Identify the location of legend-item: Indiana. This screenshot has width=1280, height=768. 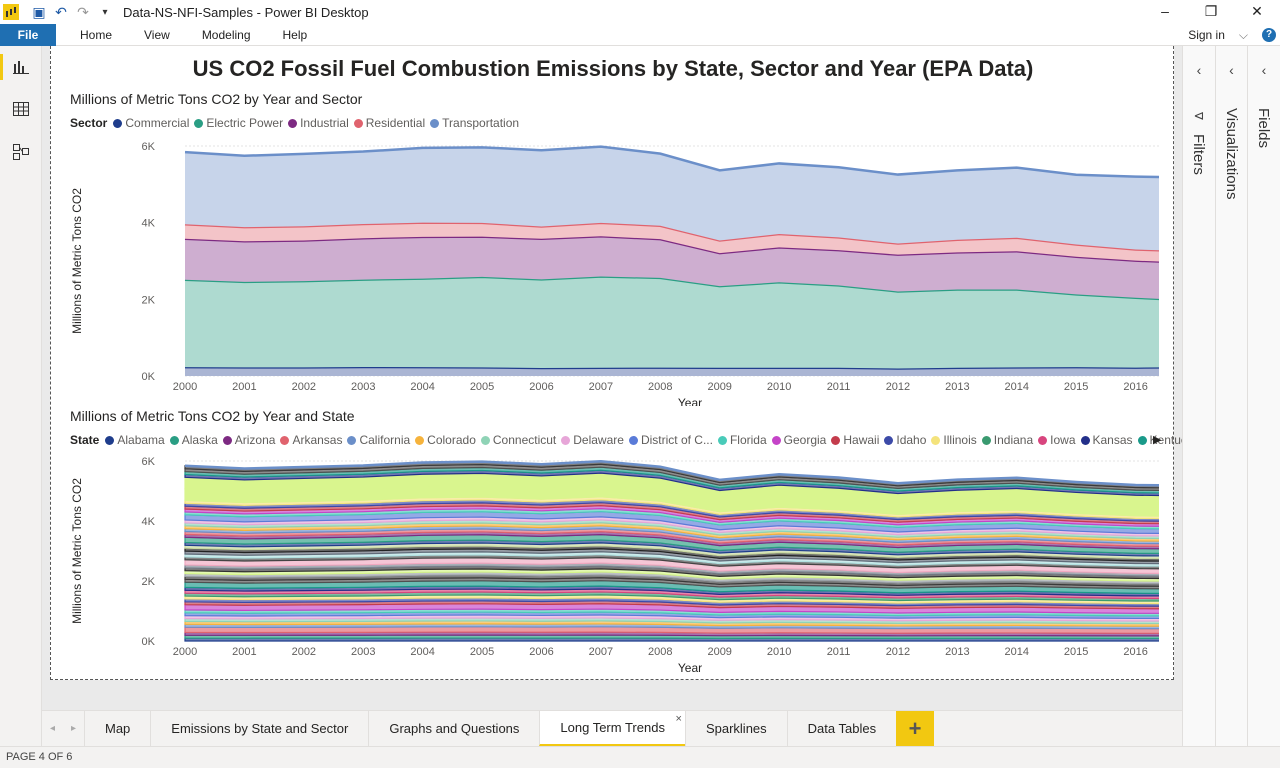
(1007, 440).